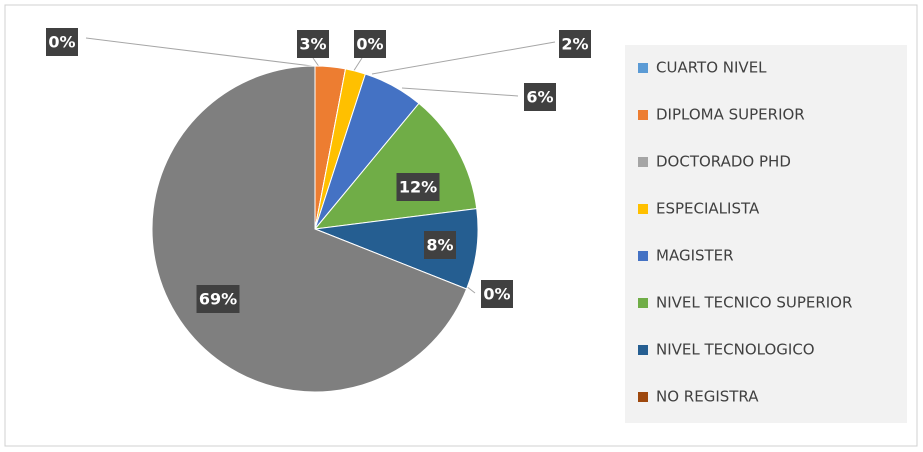 This screenshot has height=452, width=923. I want to click on legend-label: CUARTO NIVEL, so click(711, 68).